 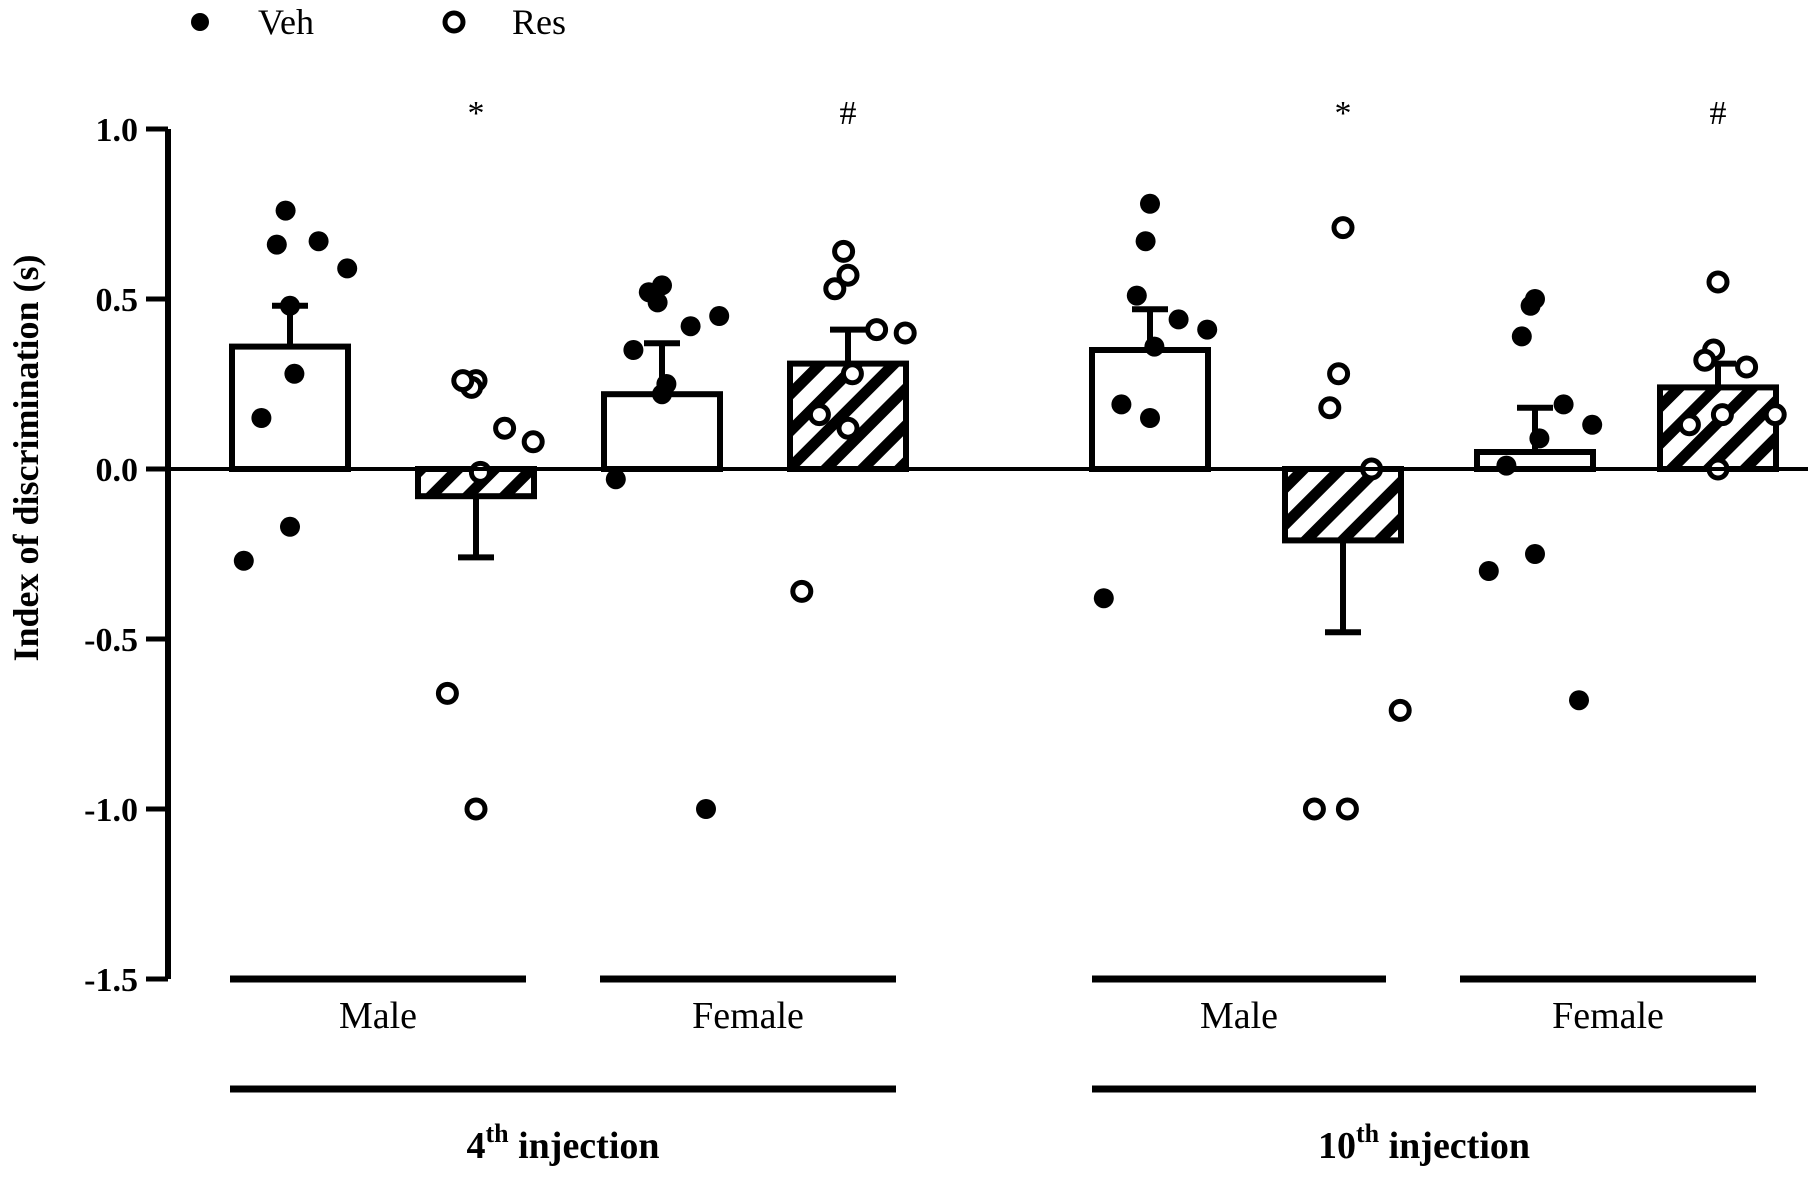 What do you see at coordinates (200, 22) in the screenshot?
I see `legend-veh-marker` at bounding box center [200, 22].